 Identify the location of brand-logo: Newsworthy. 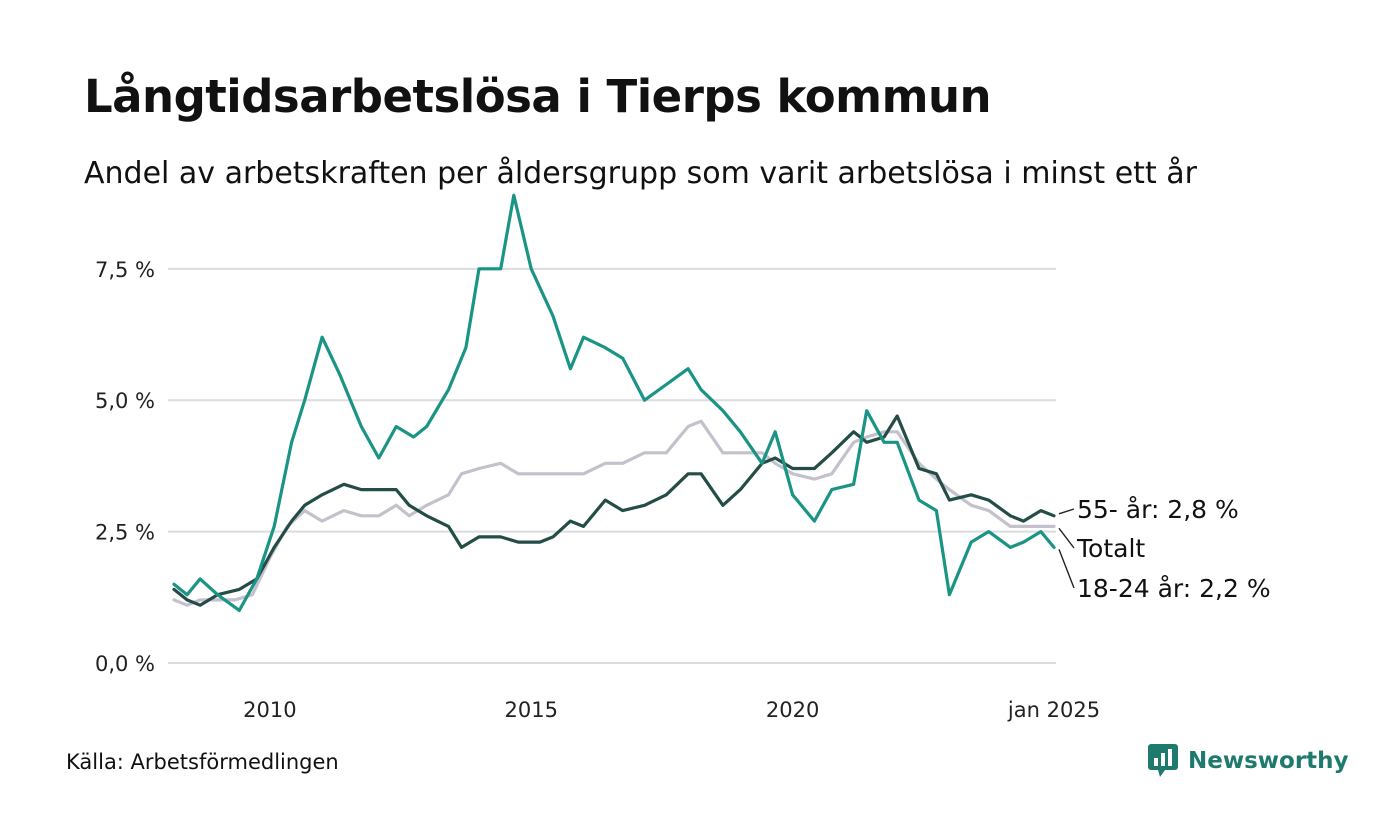
(1248, 761).